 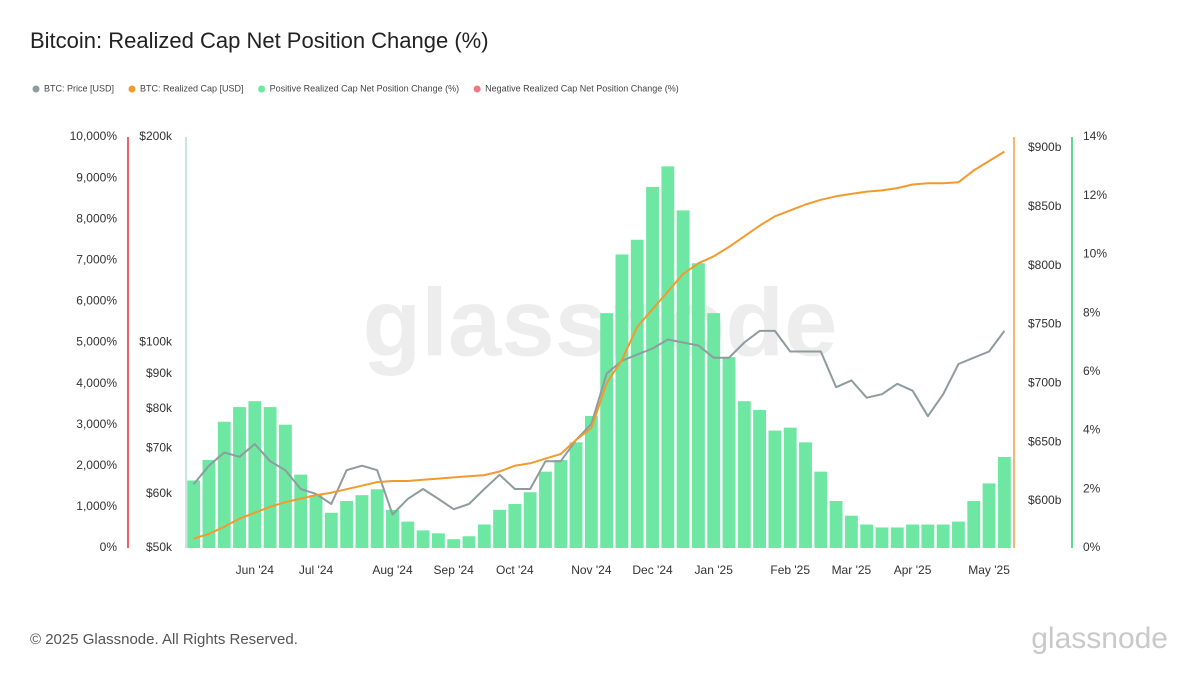 What do you see at coordinates (1092, 488) in the screenshot?
I see `y-tick-label: 2%` at bounding box center [1092, 488].